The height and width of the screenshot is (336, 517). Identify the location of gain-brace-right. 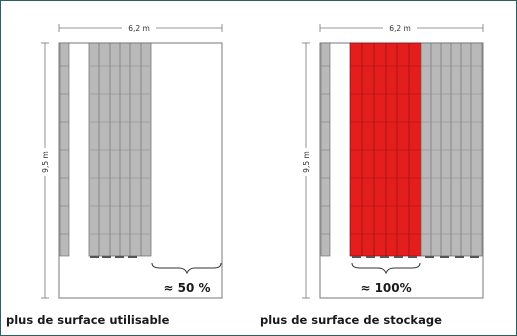
(386, 268).